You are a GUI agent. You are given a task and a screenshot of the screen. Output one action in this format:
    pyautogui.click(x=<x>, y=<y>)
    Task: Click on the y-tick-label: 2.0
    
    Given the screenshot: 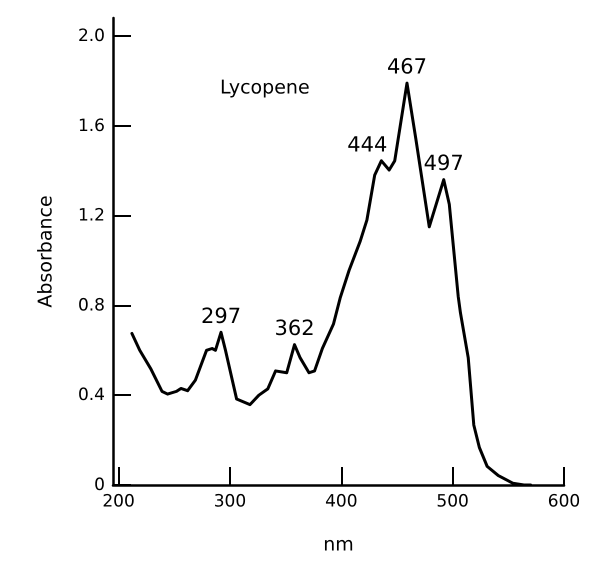 What is the action you would take?
    pyautogui.click(x=91, y=36)
    